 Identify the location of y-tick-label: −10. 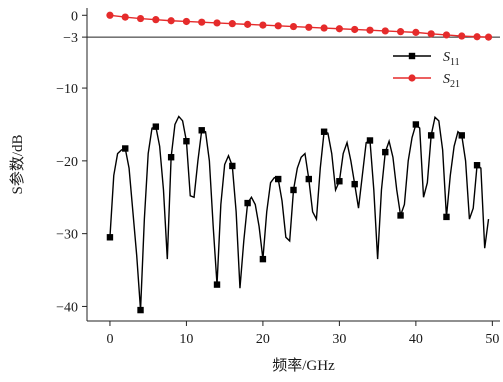
(67, 89).